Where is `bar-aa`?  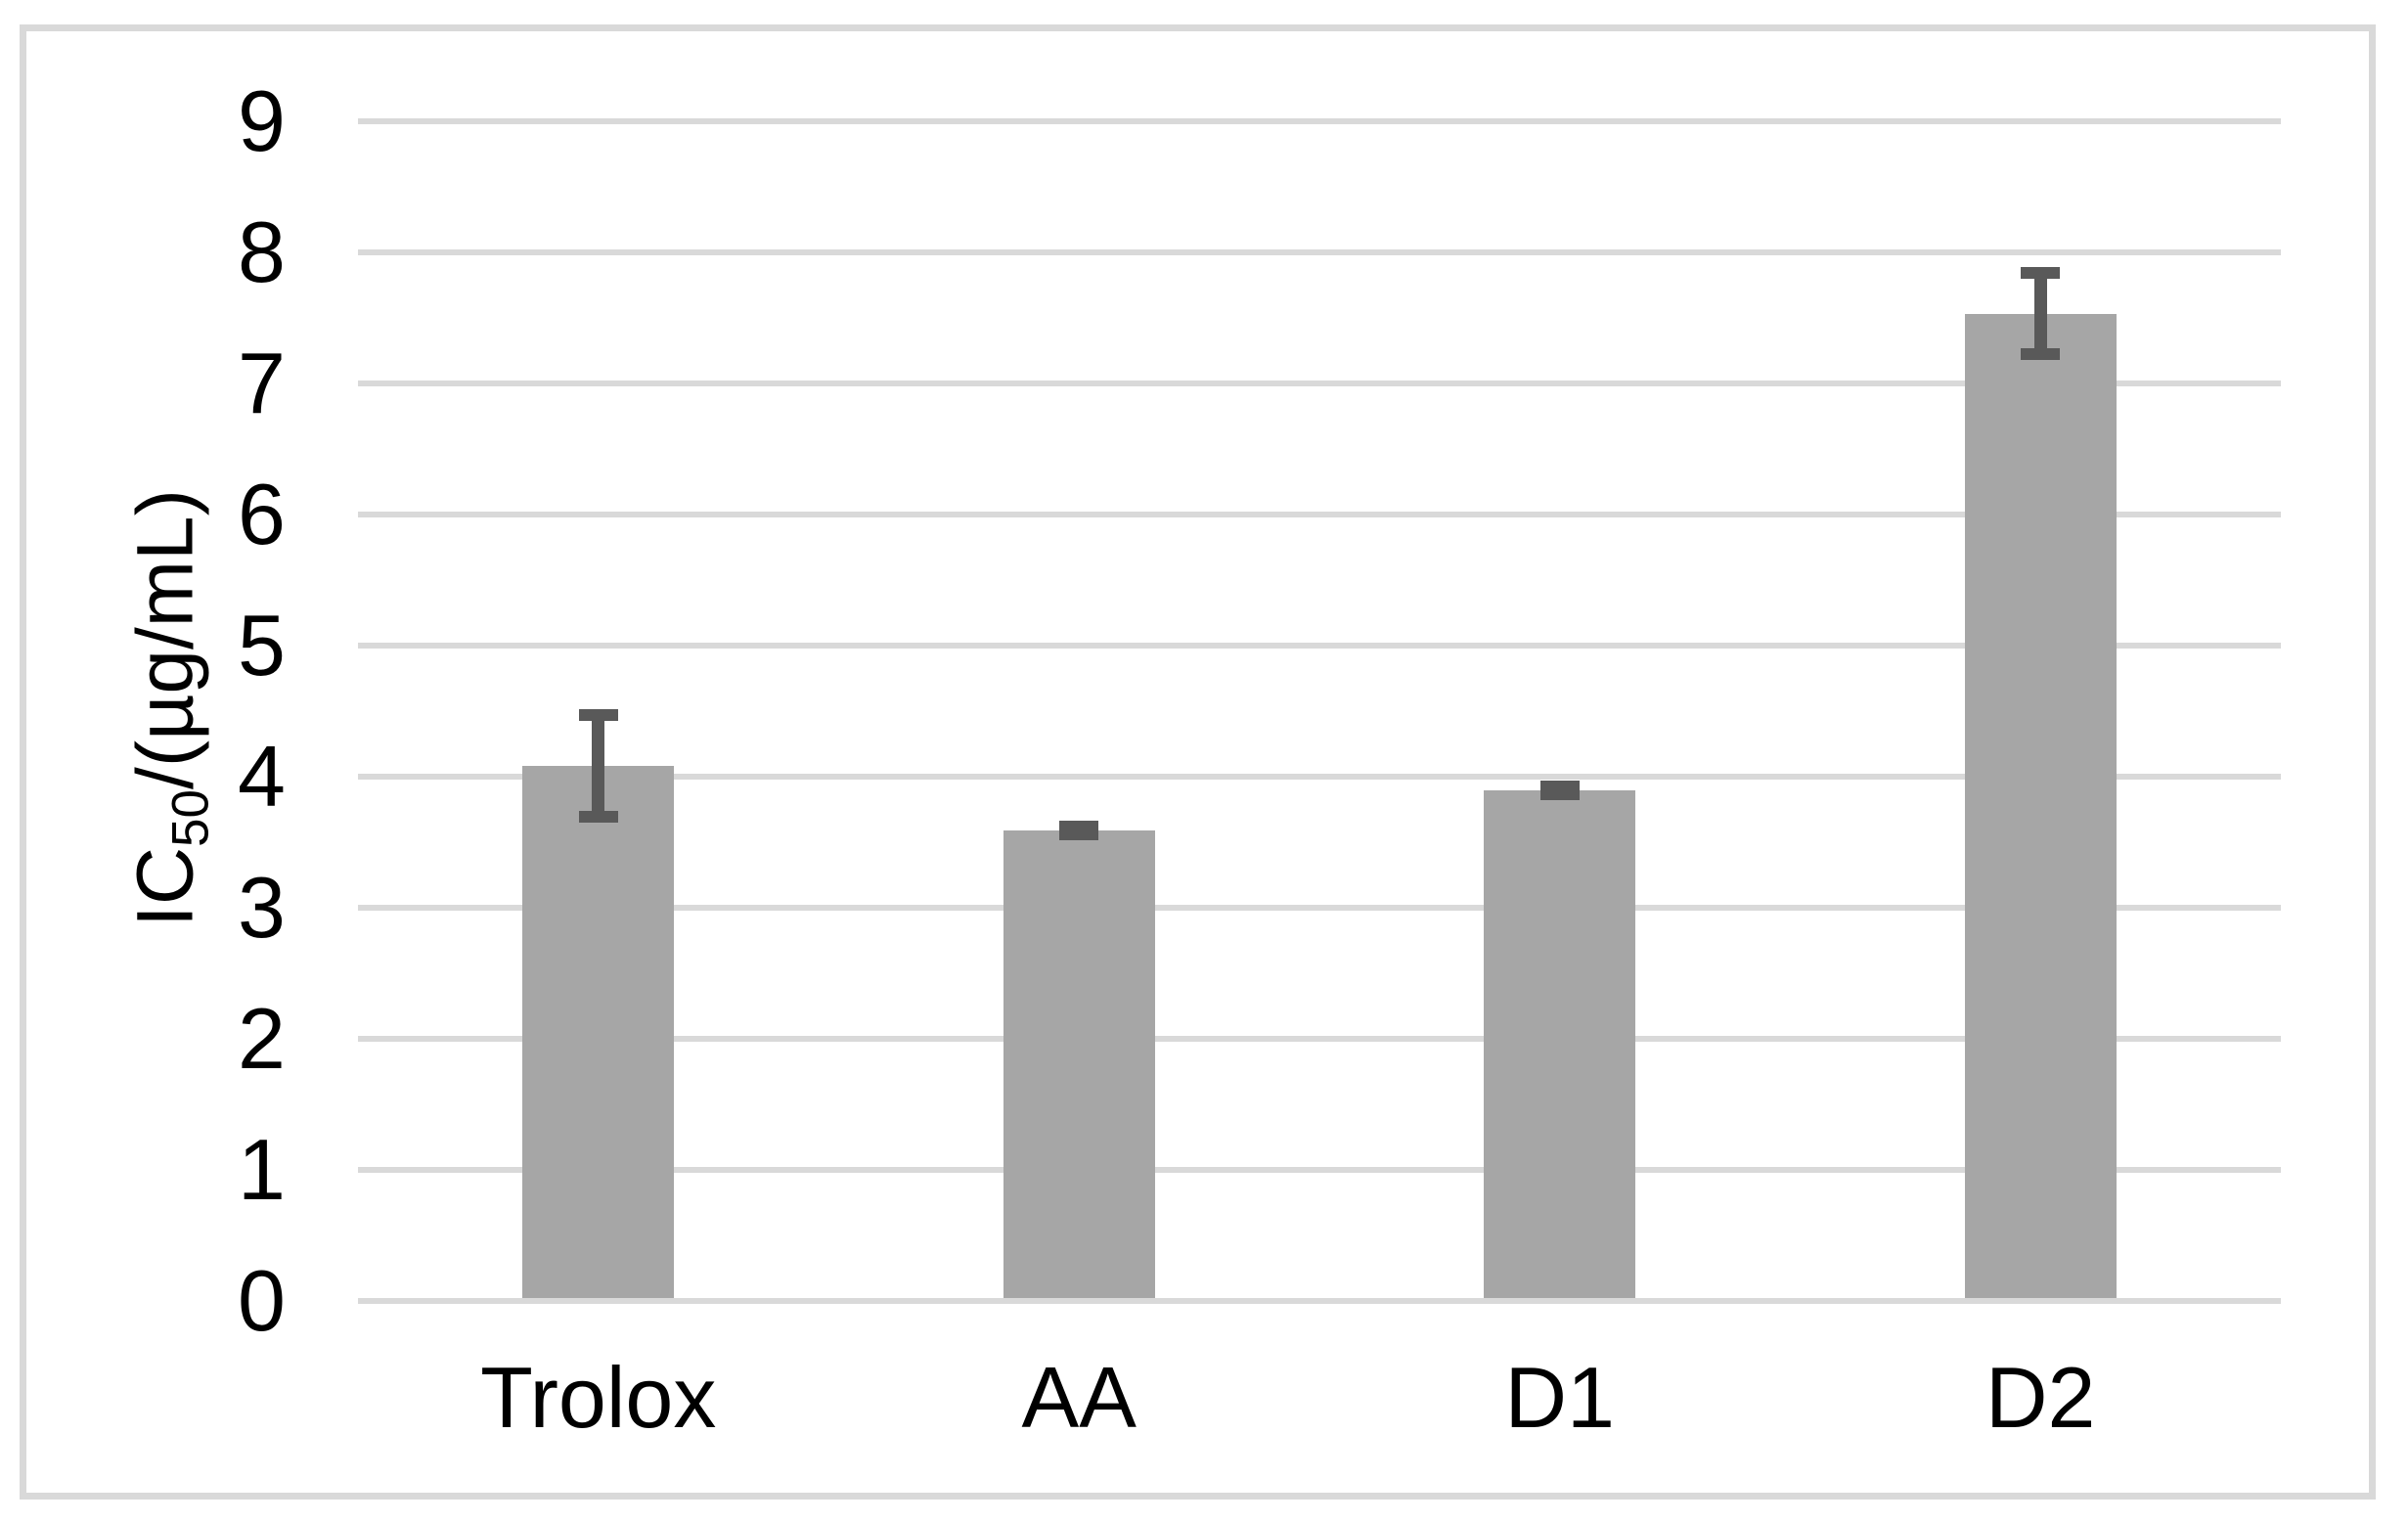 bar-aa is located at coordinates (1079, 1063).